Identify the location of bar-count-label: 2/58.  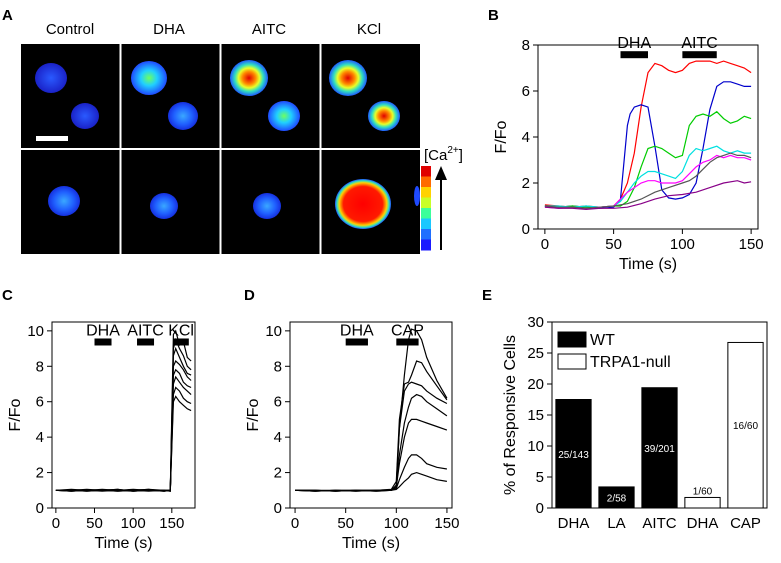
(617, 498).